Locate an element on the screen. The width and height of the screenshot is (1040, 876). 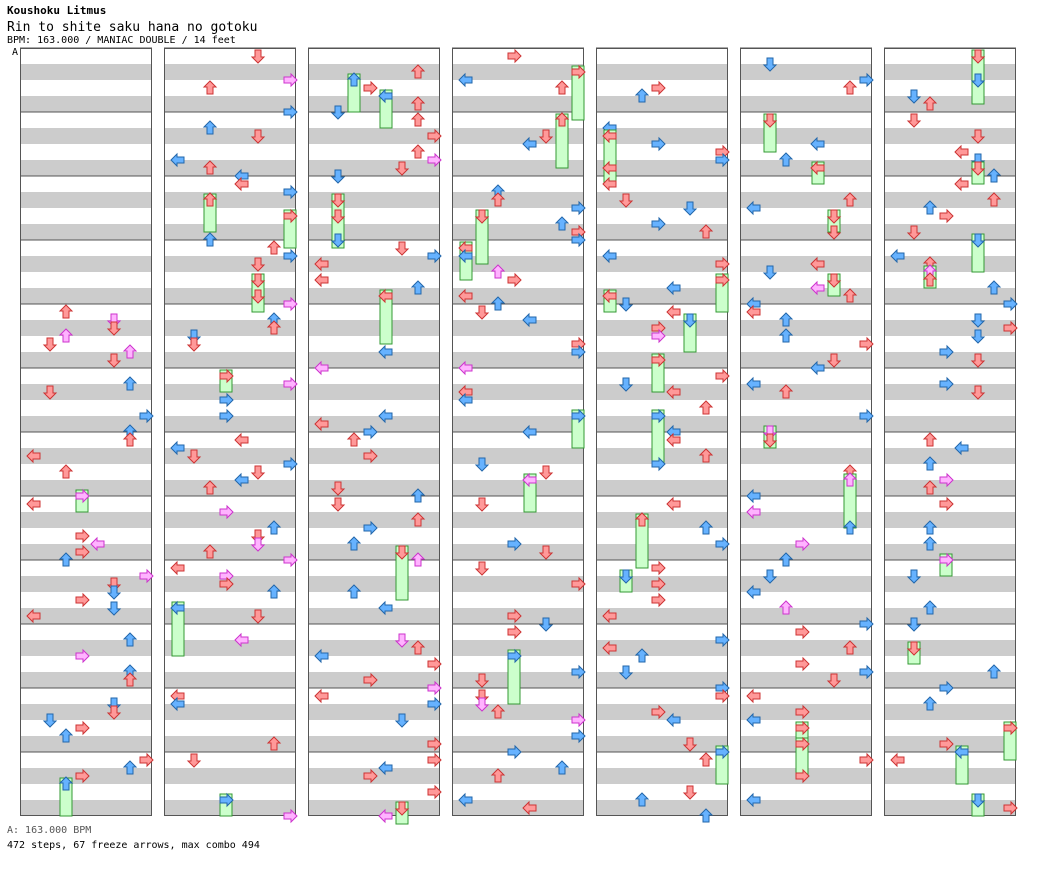
chart-column is located at coordinates (87, 432).